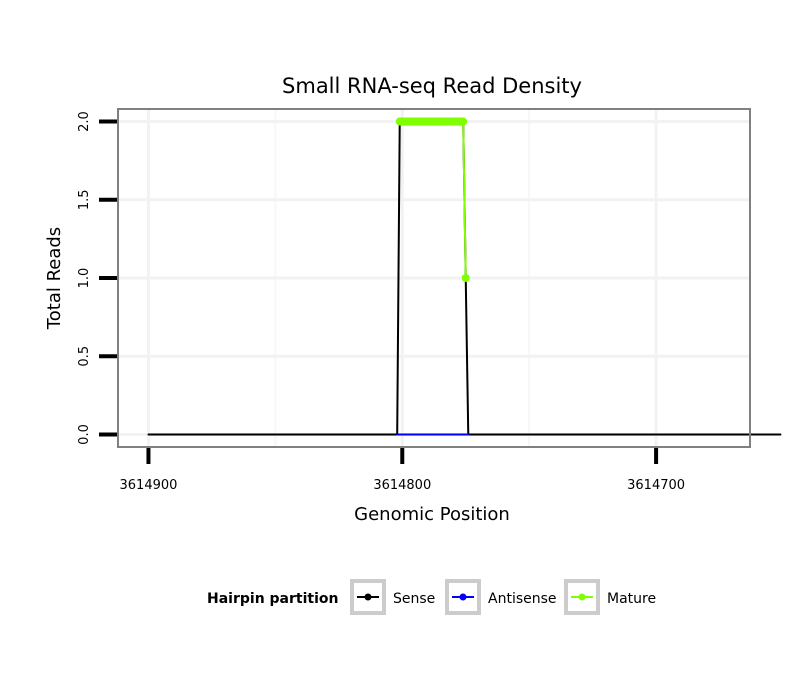  Describe the element at coordinates (84, 434) in the screenshot. I see `y-tick-label: 0.0` at that location.